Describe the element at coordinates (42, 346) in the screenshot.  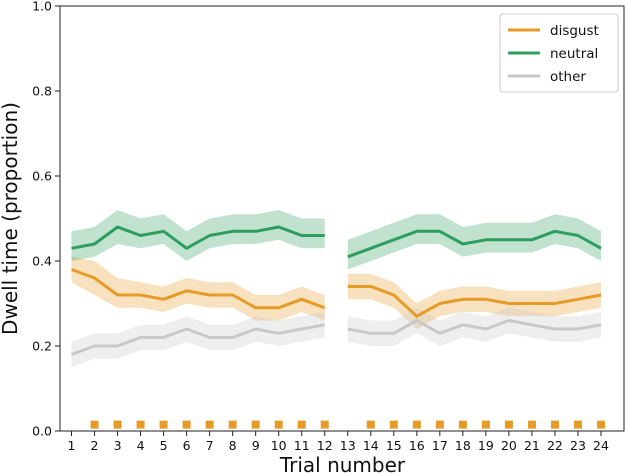
I see `y-tick-label: 0.2` at that location.